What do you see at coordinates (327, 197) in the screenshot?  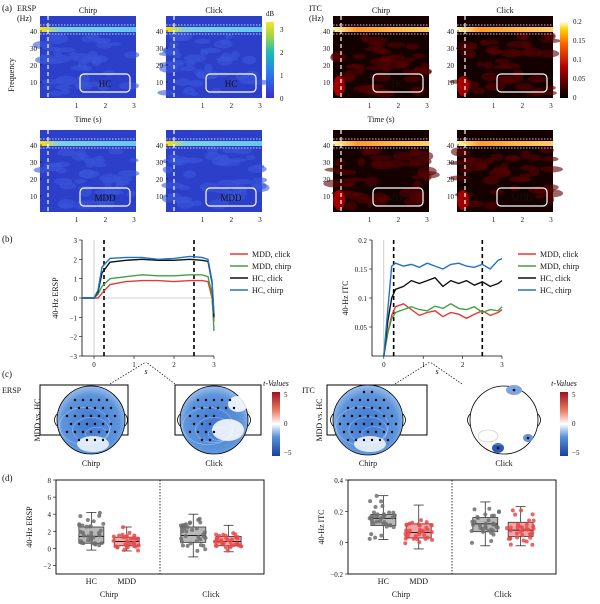 I see `ytick-label: 10` at bounding box center [327, 197].